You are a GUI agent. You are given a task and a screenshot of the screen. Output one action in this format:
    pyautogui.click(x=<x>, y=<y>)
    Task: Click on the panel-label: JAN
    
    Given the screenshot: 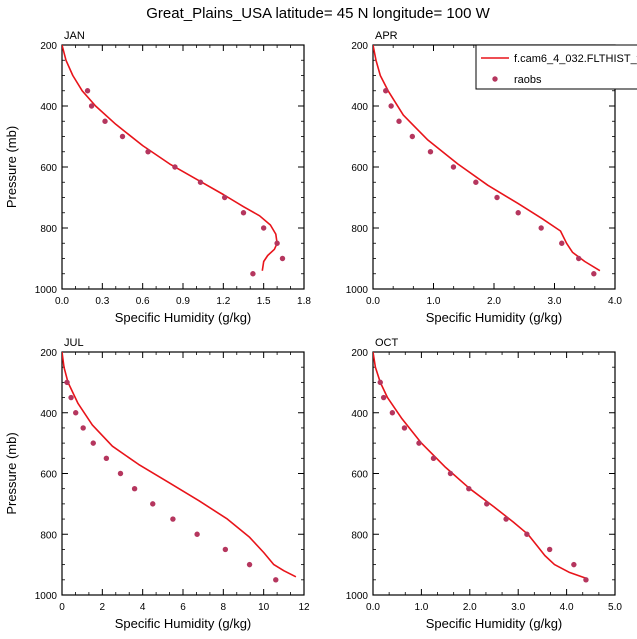 What is the action you would take?
    pyautogui.click(x=74, y=36)
    